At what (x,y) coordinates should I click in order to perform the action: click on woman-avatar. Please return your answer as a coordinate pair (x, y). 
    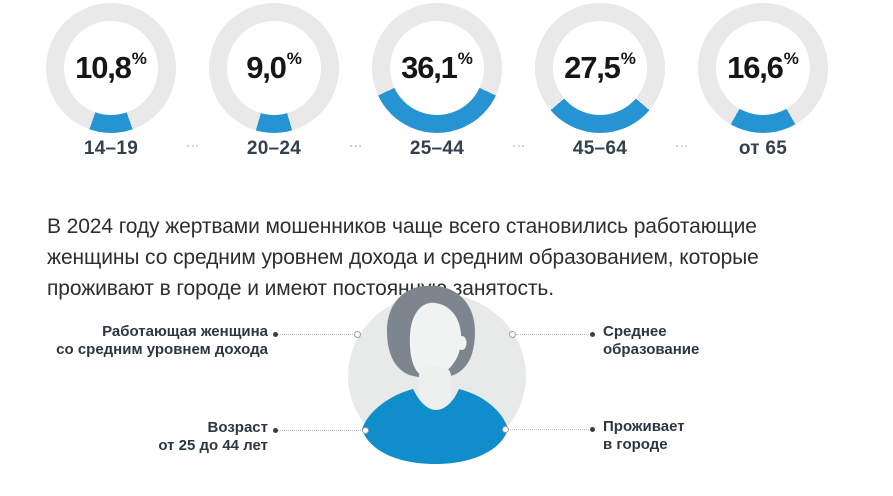
    Looking at the image, I should click on (437, 374).